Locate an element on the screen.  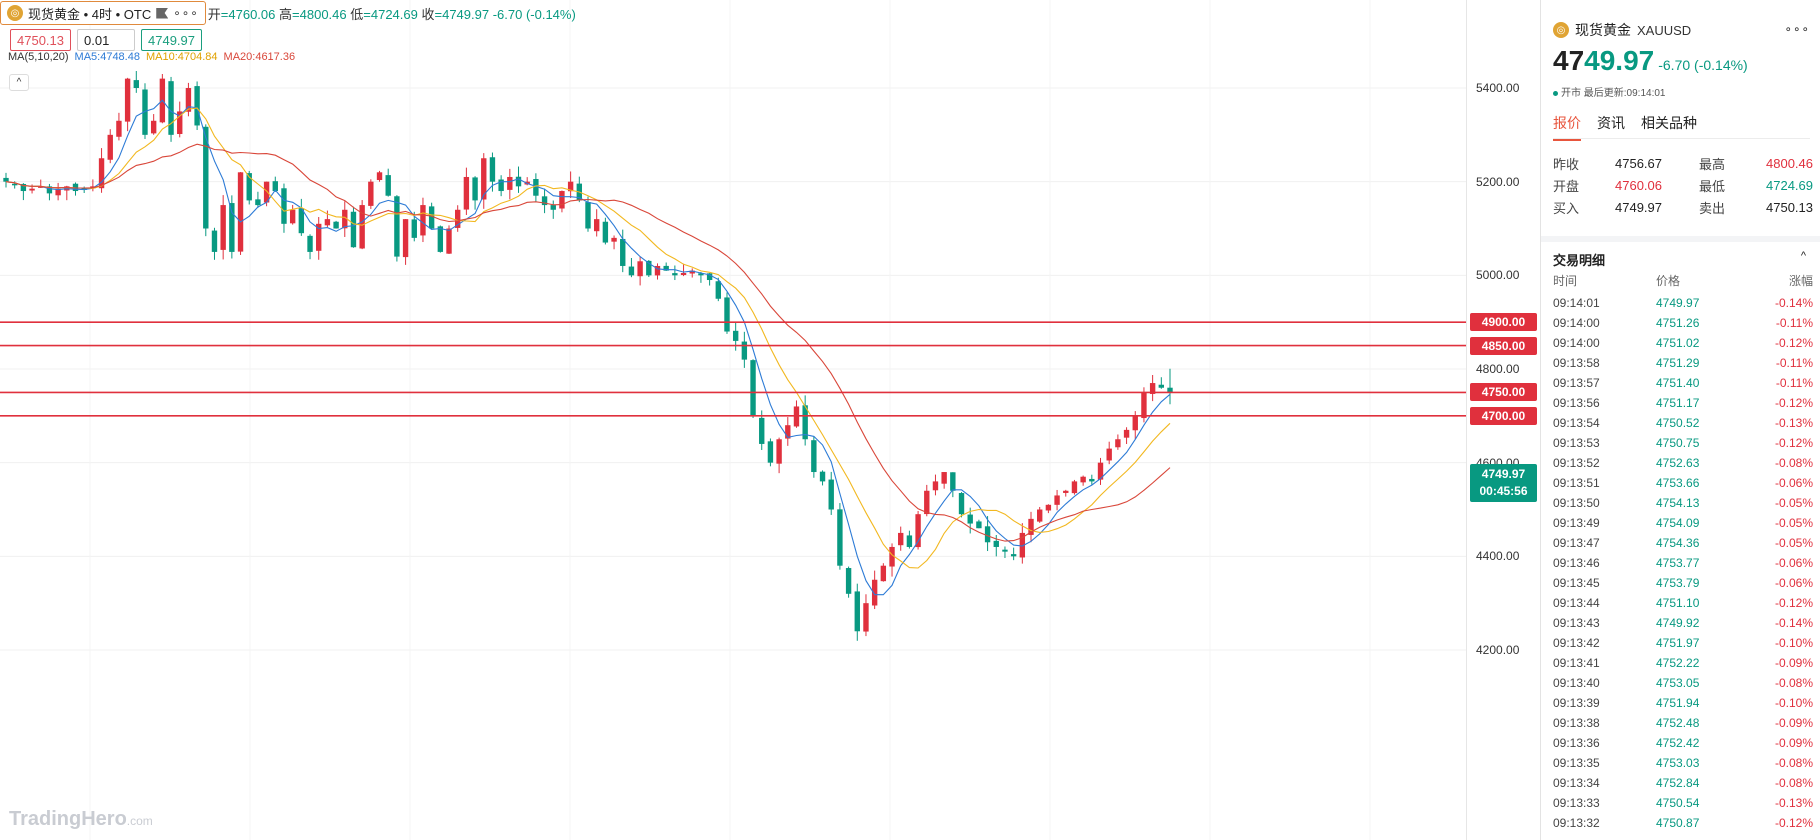
trade-time: 09:13:39 is located at coordinates (1576, 703).